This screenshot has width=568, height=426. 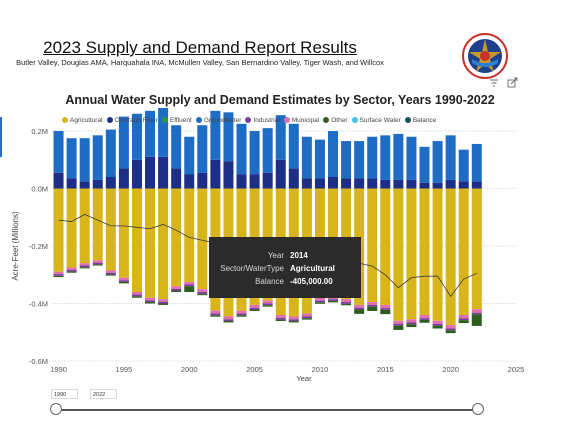 What do you see at coordinates (420, 120) in the screenshot?
I see `legend-item: Balance` at bounding box center [420, 120].